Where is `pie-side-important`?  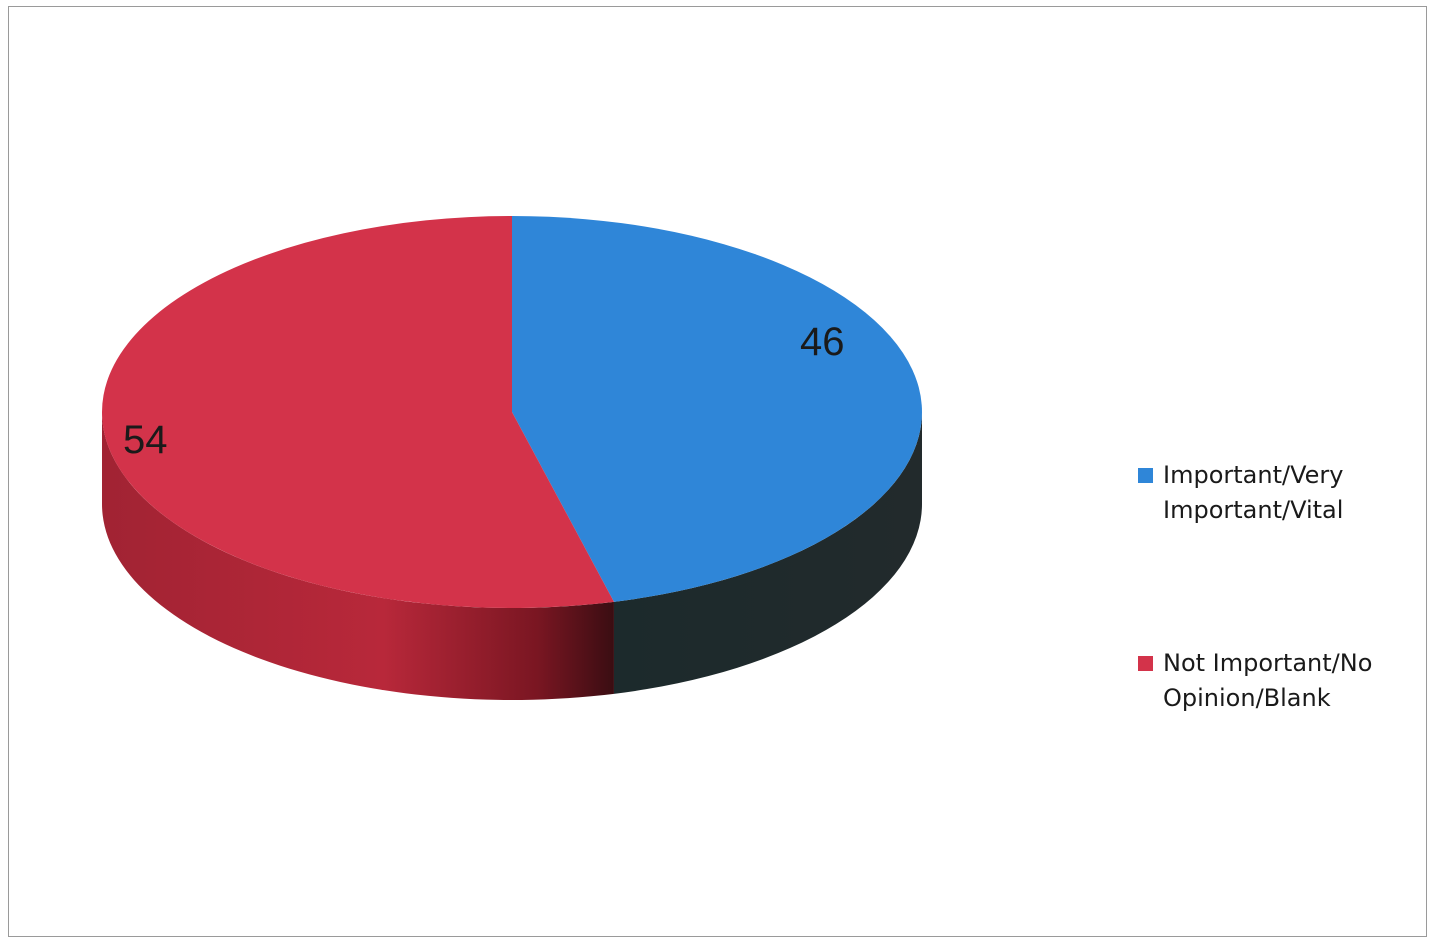
pie-side-important is located at coordinates (767, 553).